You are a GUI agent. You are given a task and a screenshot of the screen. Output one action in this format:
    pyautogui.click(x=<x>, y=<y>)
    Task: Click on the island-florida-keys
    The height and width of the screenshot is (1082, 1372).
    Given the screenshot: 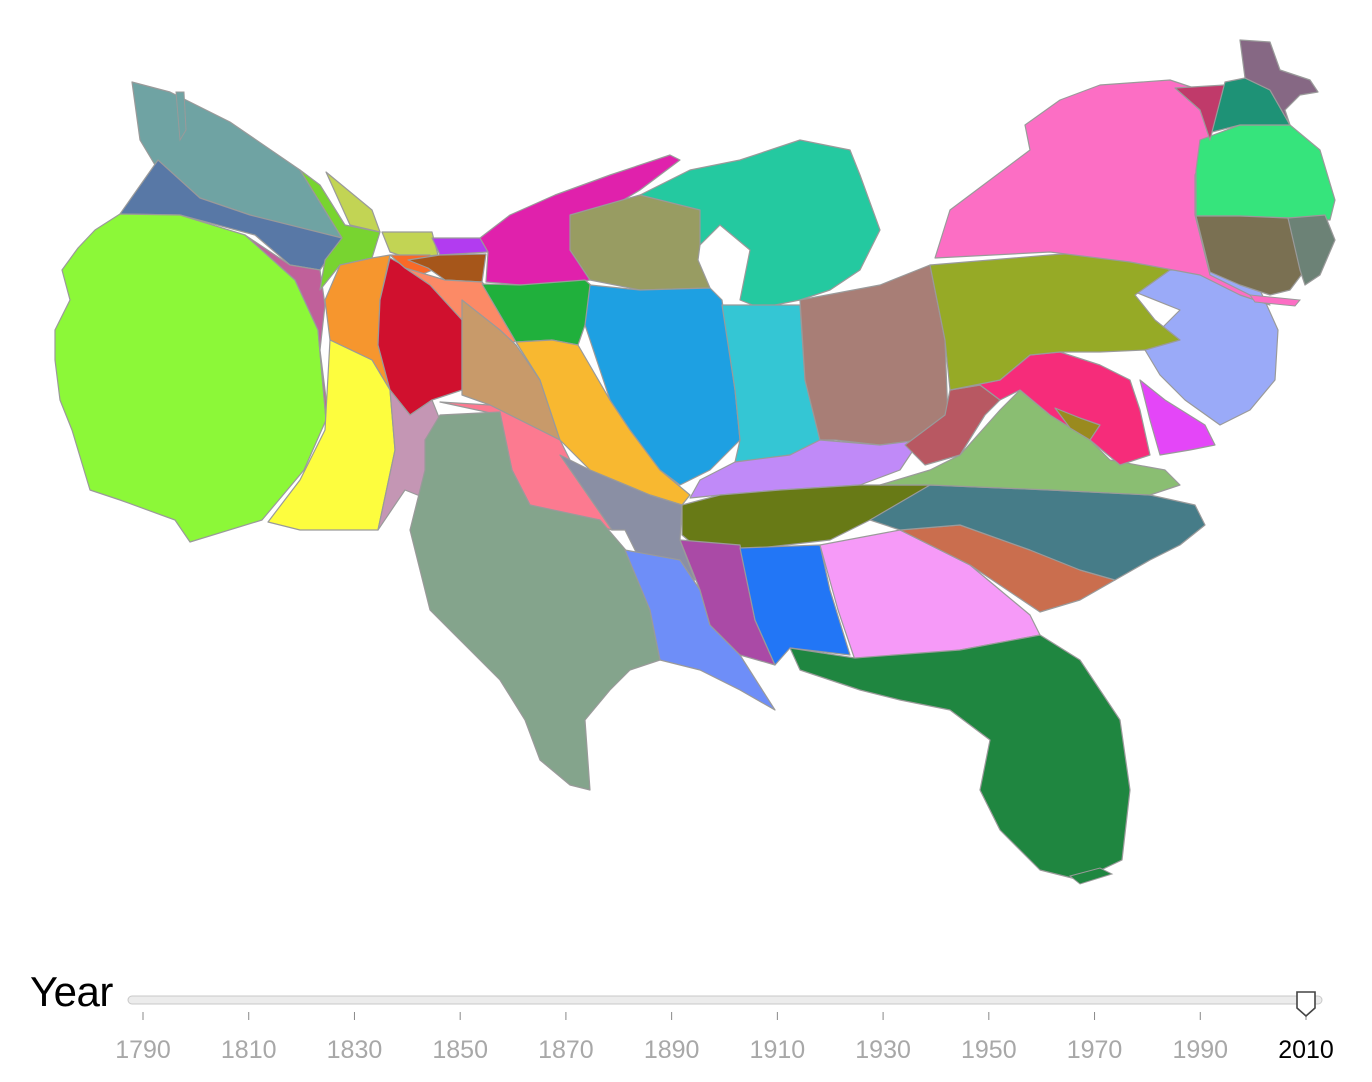 What is the action you would take?
    pyautogui.click(x=1091, y=876)
    